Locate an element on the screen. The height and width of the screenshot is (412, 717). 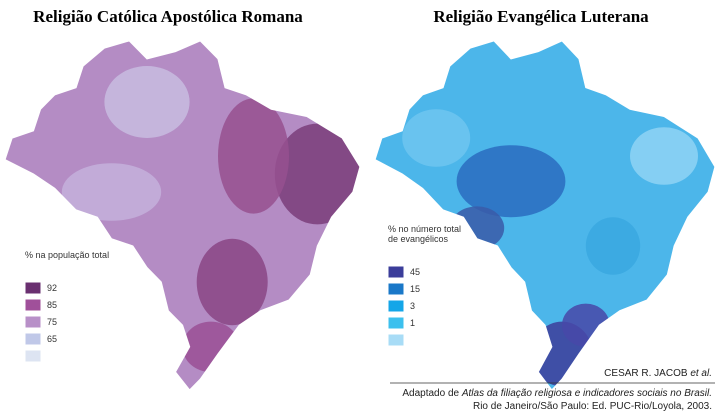
legend-label: 45 is located at coordinates (415, 272).